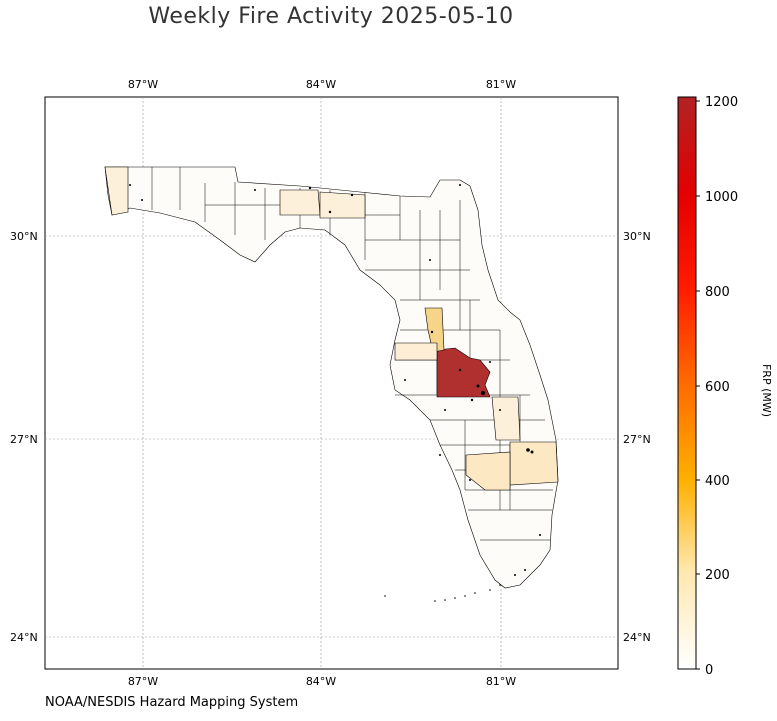 This screenshot has height=721, width=777. I want to click on lat-tick-left-24: 24°N, so click(24, 637).